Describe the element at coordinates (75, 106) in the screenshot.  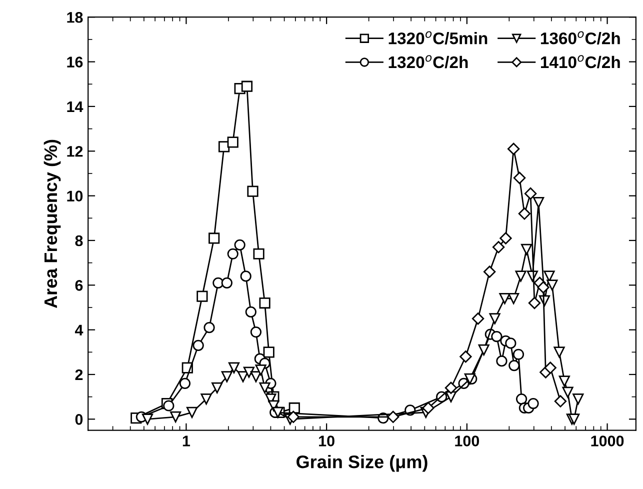
I see `y-tick-label: 14` at that location.